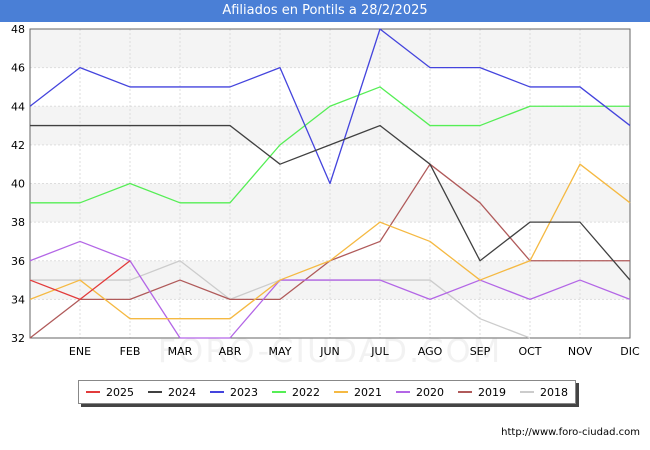  I want to click on y-tick-label: 46, so click(18, 68).